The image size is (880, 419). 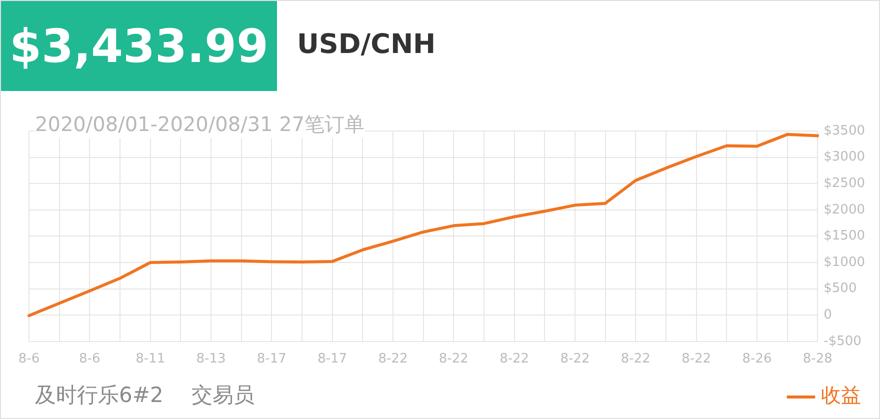 I want to click on y-tick-label: $1500, so click(x=845, y=236).